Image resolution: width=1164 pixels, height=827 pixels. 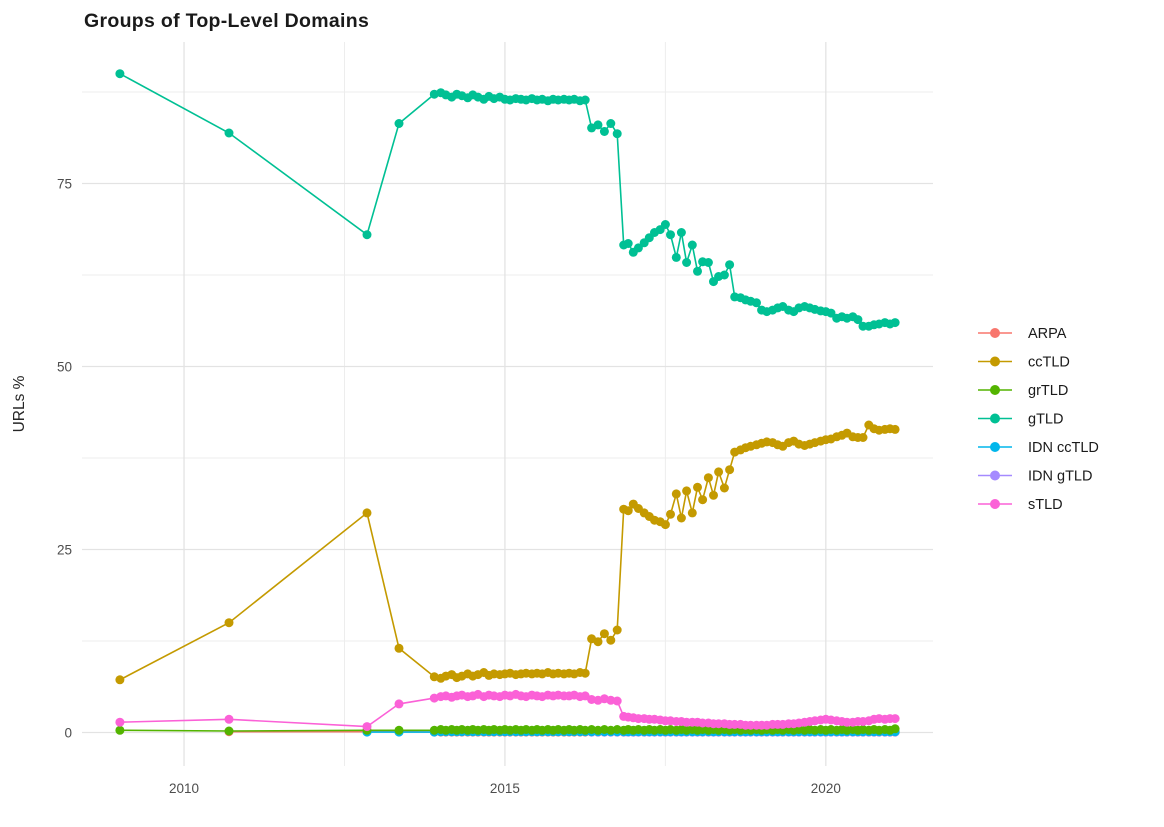 What do you see at coordinates (1022, 334) in the screenshot?
I see `legend-item-ARPA: ARPA` at bounding box center [1022, 334].